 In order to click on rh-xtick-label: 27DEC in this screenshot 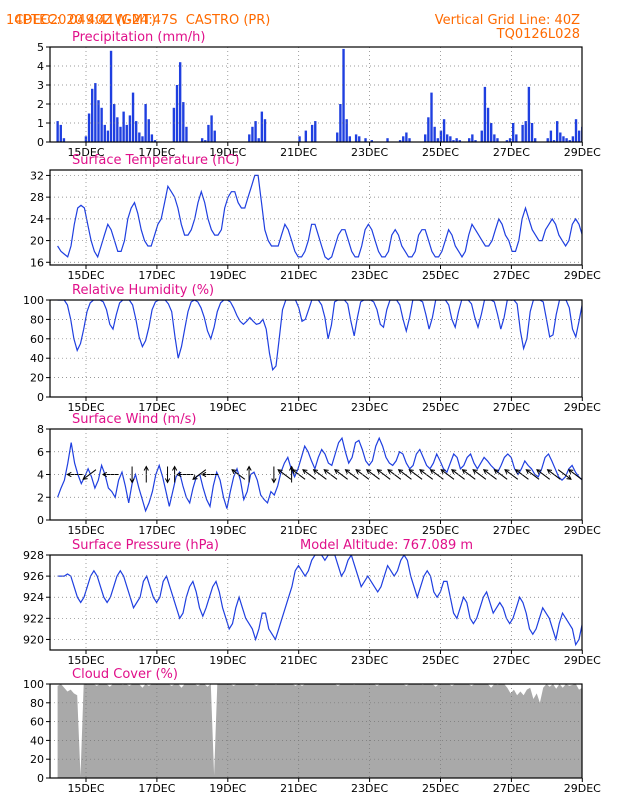, I will do `click(511, 407)`.